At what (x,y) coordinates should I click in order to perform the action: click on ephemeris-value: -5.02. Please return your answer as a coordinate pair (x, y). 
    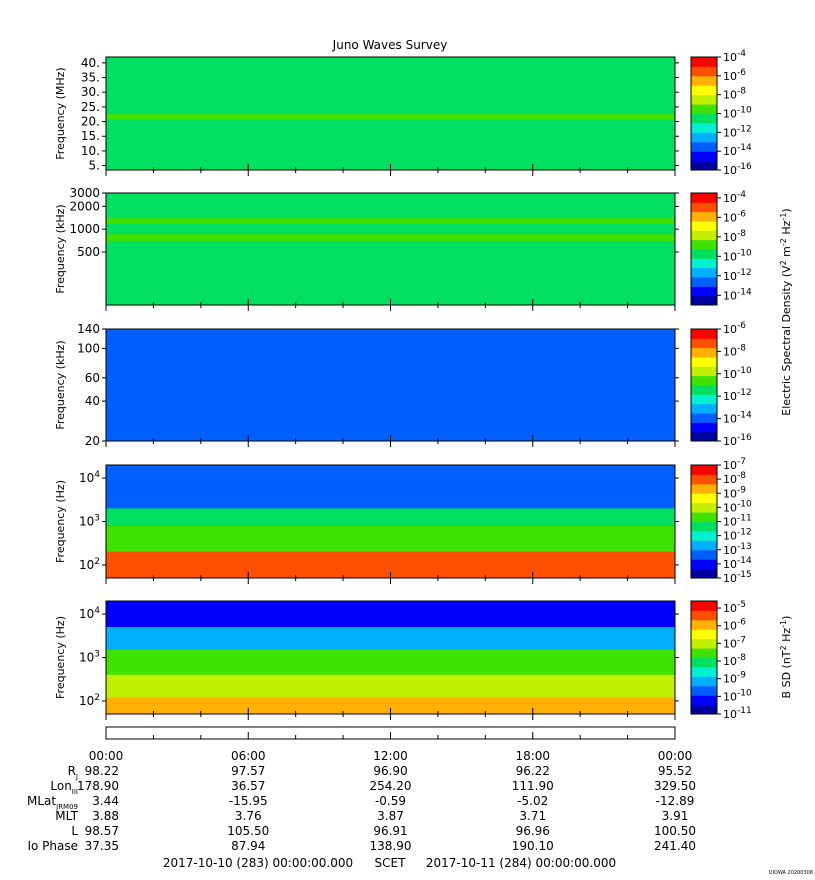
    Looking at the image, I should click on (532, 801).